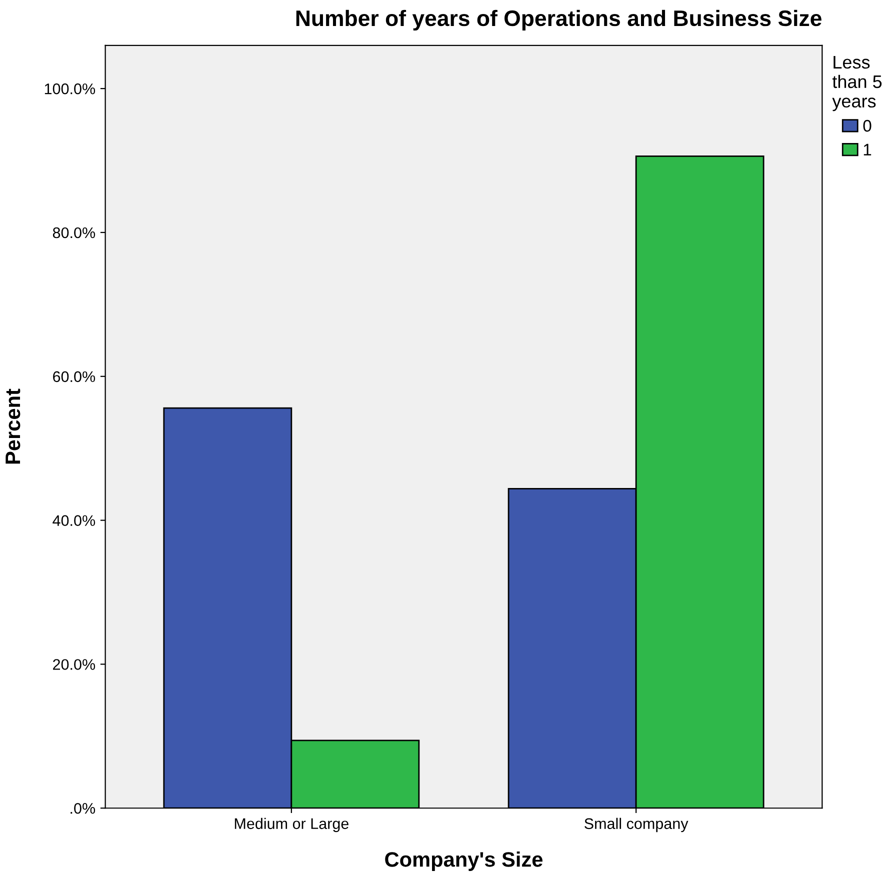 Image resolution: width=885 pixels, height=890 pixels. Describe the element at coordinates (13, 426) in the screenshot. I see `y-axis-title: Percent` at that location.